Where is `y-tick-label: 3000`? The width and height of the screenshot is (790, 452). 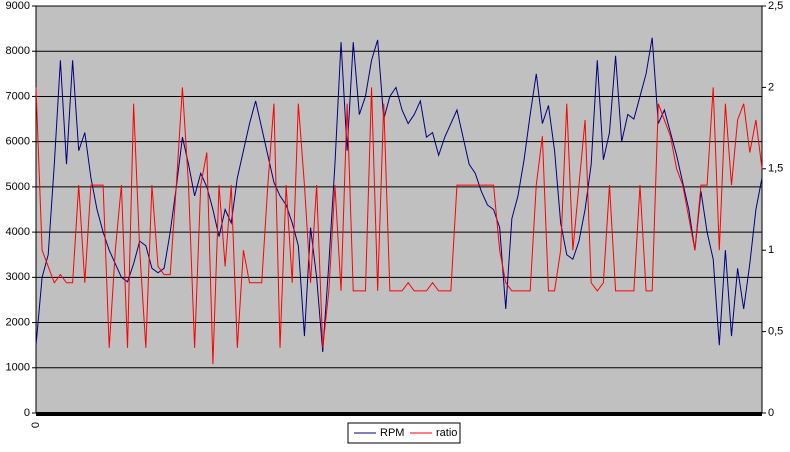
y-tick-label: 3000 is located at coordinates (18, 277).